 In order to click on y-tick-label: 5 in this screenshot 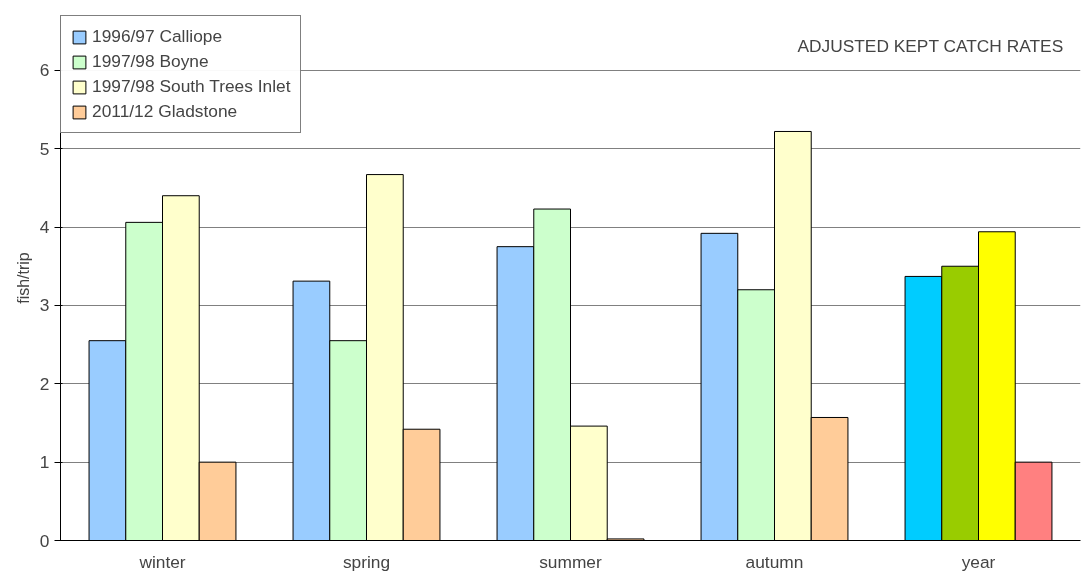, I will do `click(44, 148)`.